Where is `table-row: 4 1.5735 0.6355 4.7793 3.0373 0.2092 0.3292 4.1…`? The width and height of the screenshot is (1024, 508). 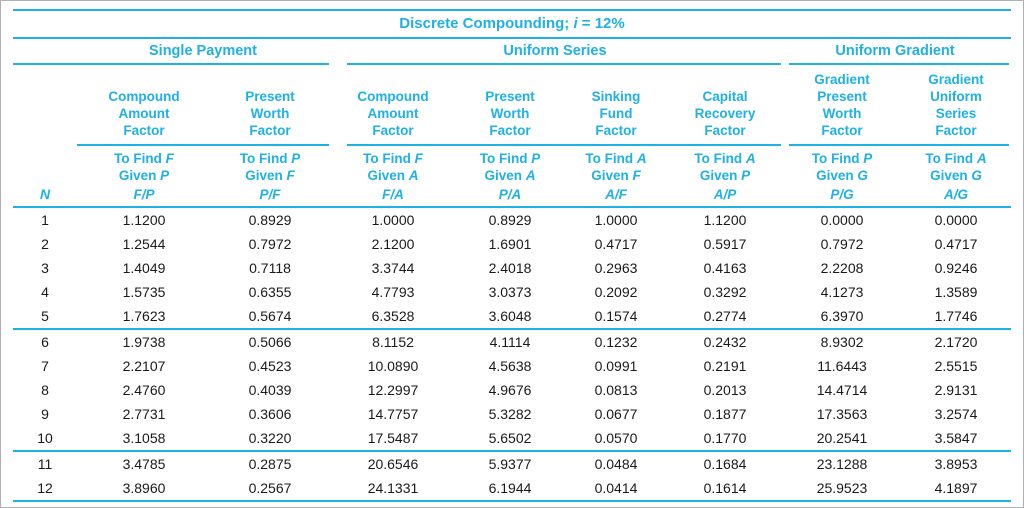
table-row: 4 1.5735 0.6355 4.7793 3.0373 0.2092 0.3292 4.1… is located at coordinates (512, 292).